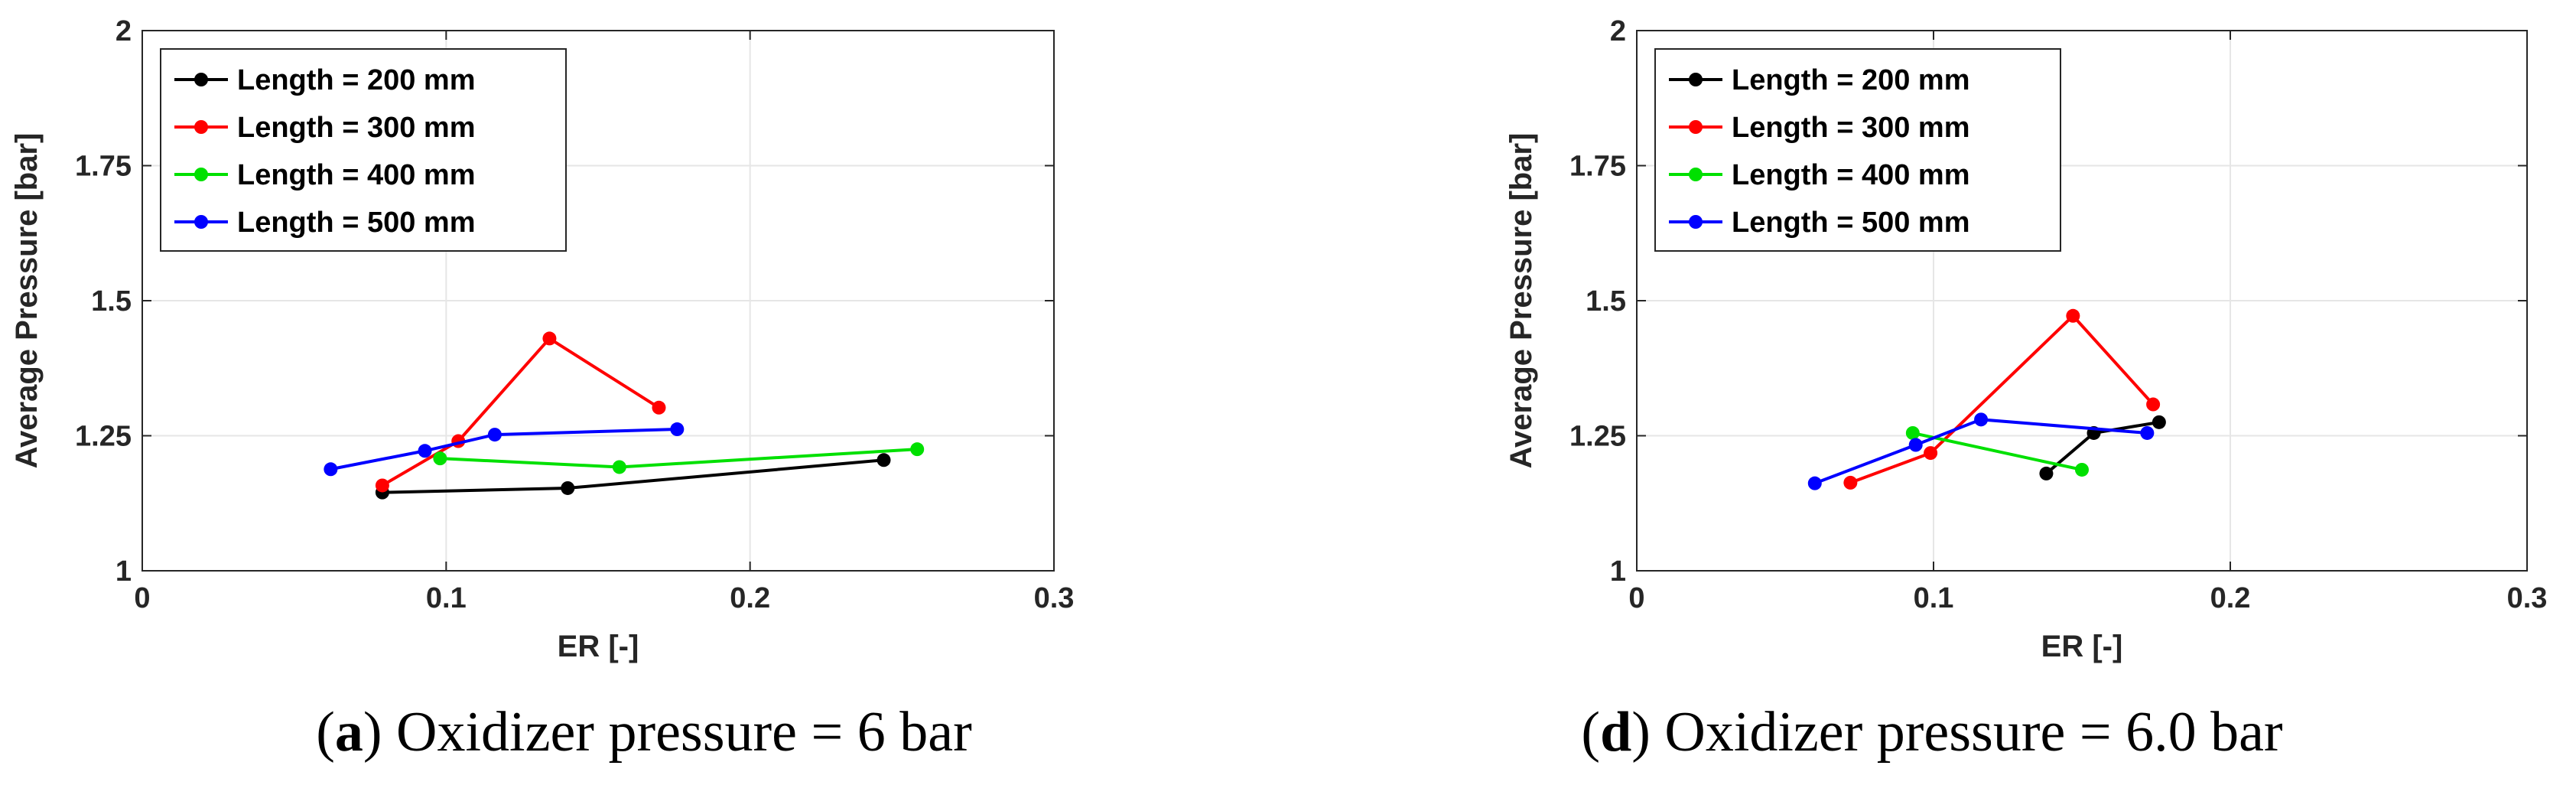  I want to click on caption-a: (a) Oxidizer pressure = 6 bar, so click(644, 732).